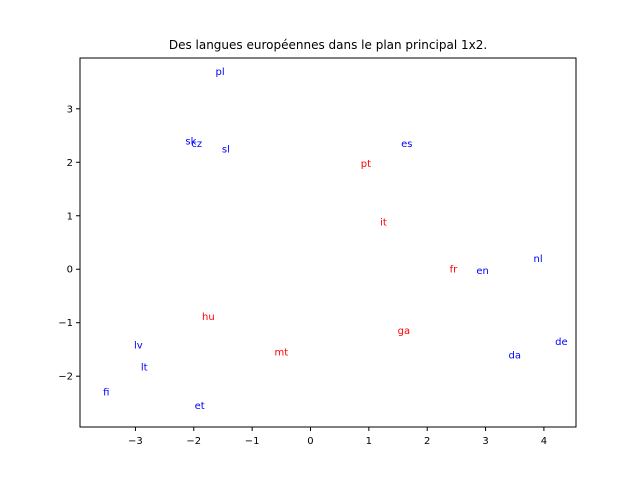 The image size is (640, 480). Describe the element at coordinates (70, 270) in the screenshot. I see `y-tick-label: 0` at that location.